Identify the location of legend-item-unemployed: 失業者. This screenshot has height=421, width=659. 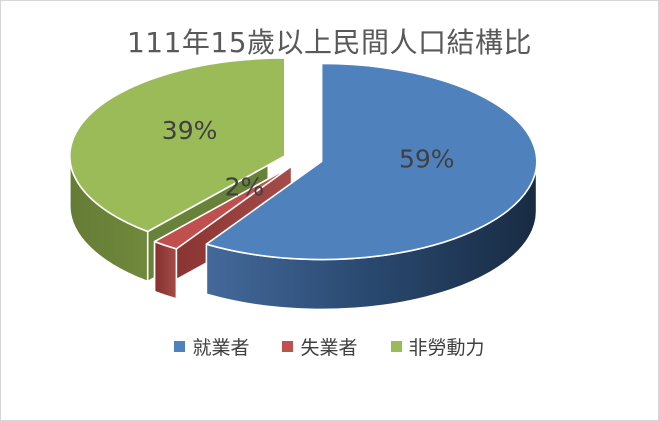
(320, 346).